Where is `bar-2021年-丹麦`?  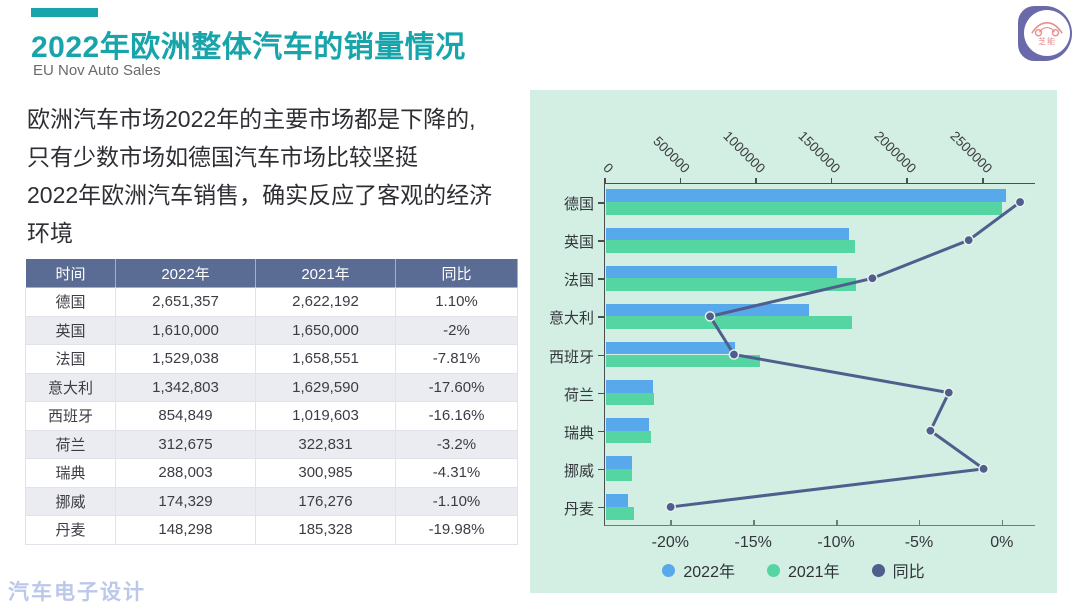
bar-2021年-丹麦 is located at coordinates (619, 513).